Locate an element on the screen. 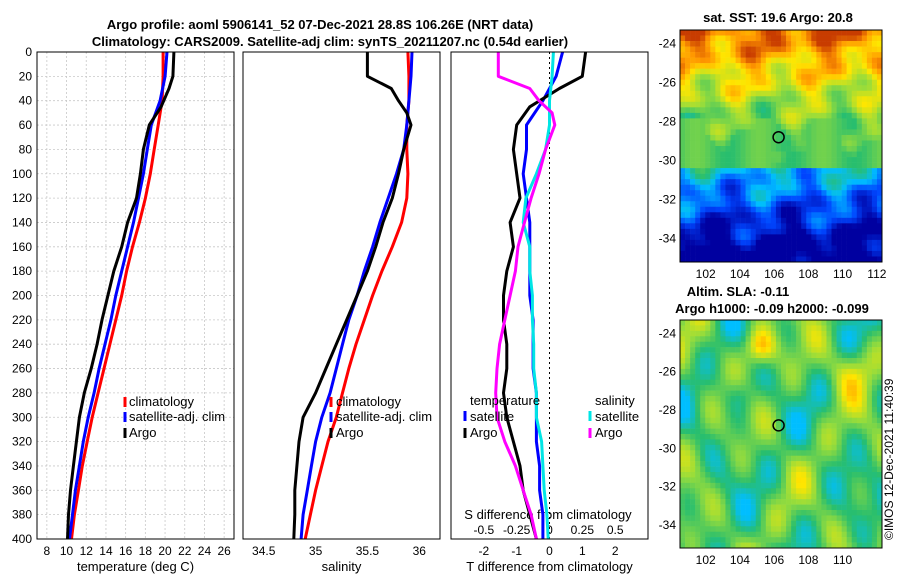 This screenshot has height=580, width=900. difference-series-temperature-satellite is located at coordinates (543, 295).